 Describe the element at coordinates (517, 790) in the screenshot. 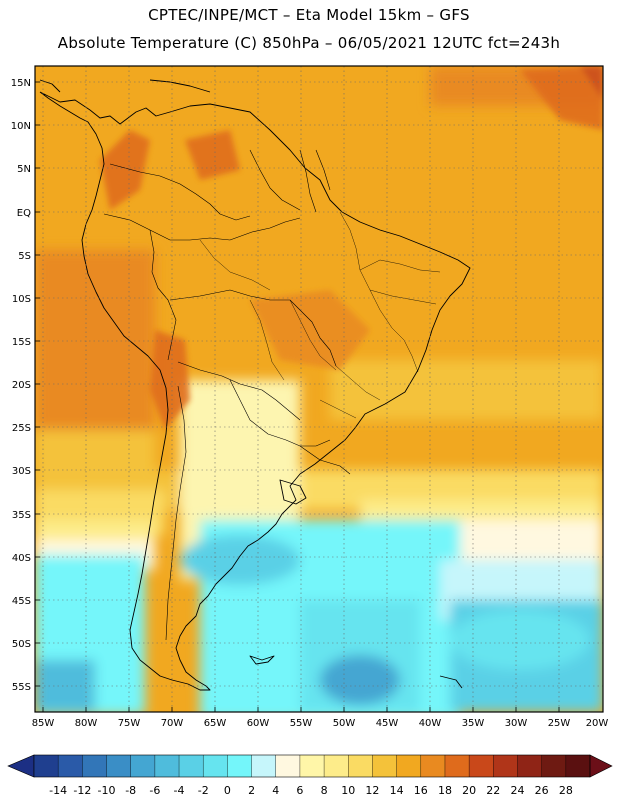

I see `legend-tick-label: 24` at that location.